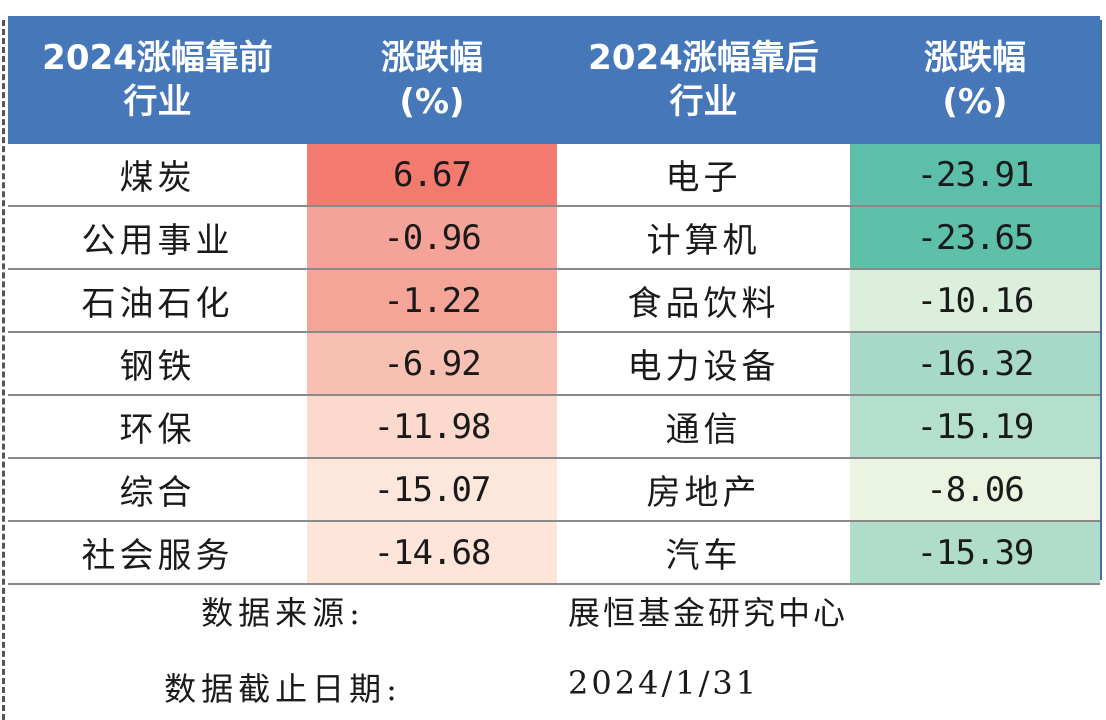 This screenshot has width=1106, height=720. Describe the element at coordinates (3, 370) in the screenshot. I see `left-dashed-border` at that location.